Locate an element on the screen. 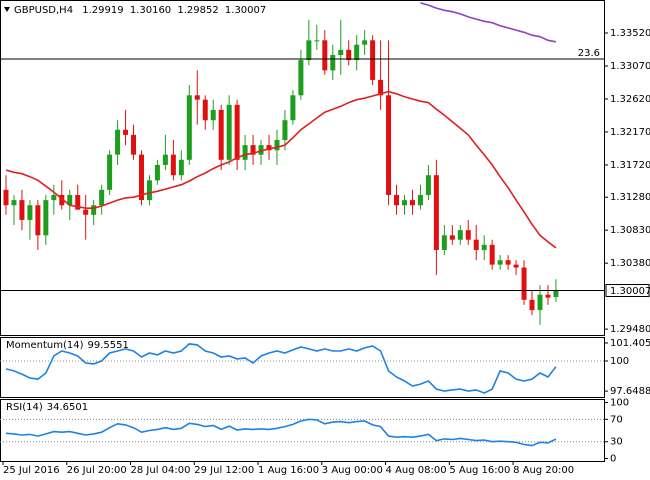 This screenshot has height=480, width=650. price-label-box is located at coordinates (627, 291).